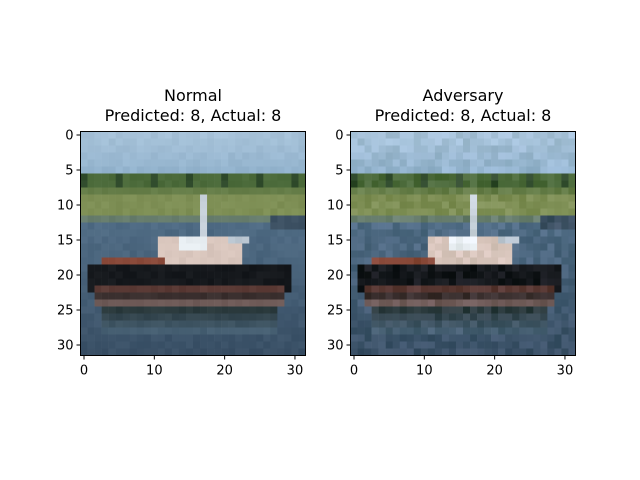  What do you see at coordinates (463, 115) in the screenshot?
I see `panel-title-line2: Predicted: 8, Actual: 8` at bounding box center [463, 115].